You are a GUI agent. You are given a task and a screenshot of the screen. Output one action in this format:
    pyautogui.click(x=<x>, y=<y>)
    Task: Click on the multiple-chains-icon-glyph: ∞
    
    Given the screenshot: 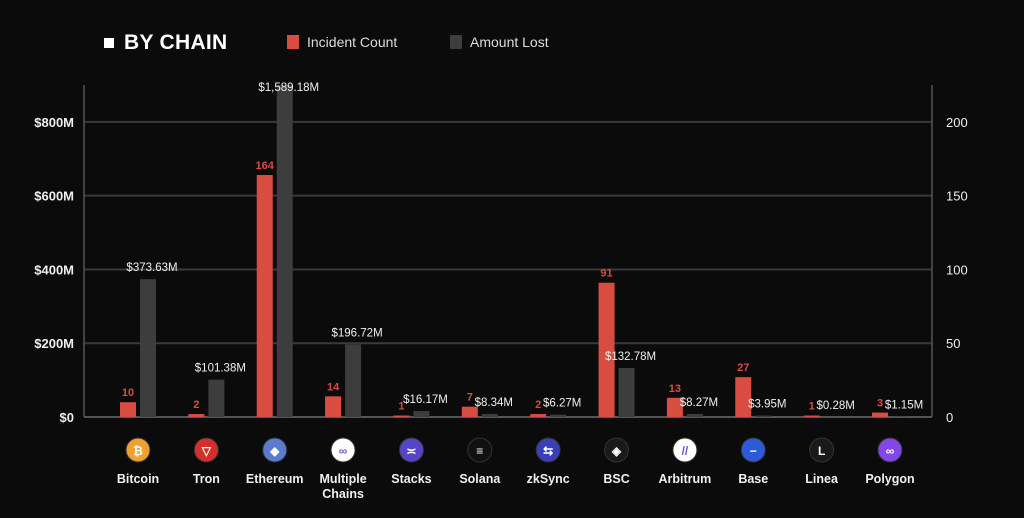 What is the action you would take?
    pyautogui.click(x=343, y=451)
    